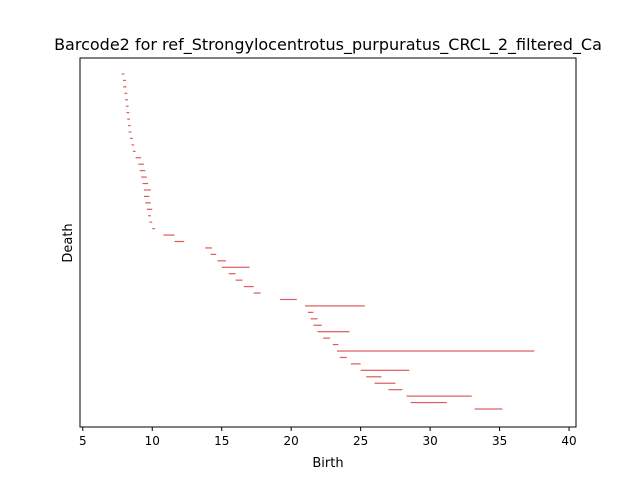  What do you see at coordinates (328, 437) in the screenshot?
I see `x-axis-ticks: 5 10 15 20 25 30 35 40` at bounding box center [328, 437].